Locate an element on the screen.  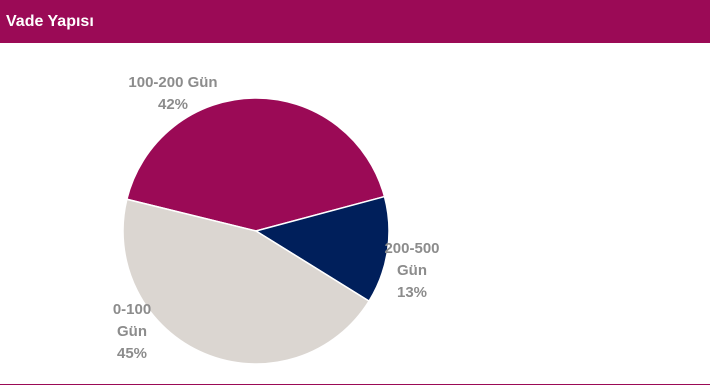
header-bar: Vade Yapısı is located at coordinates (355, 21).